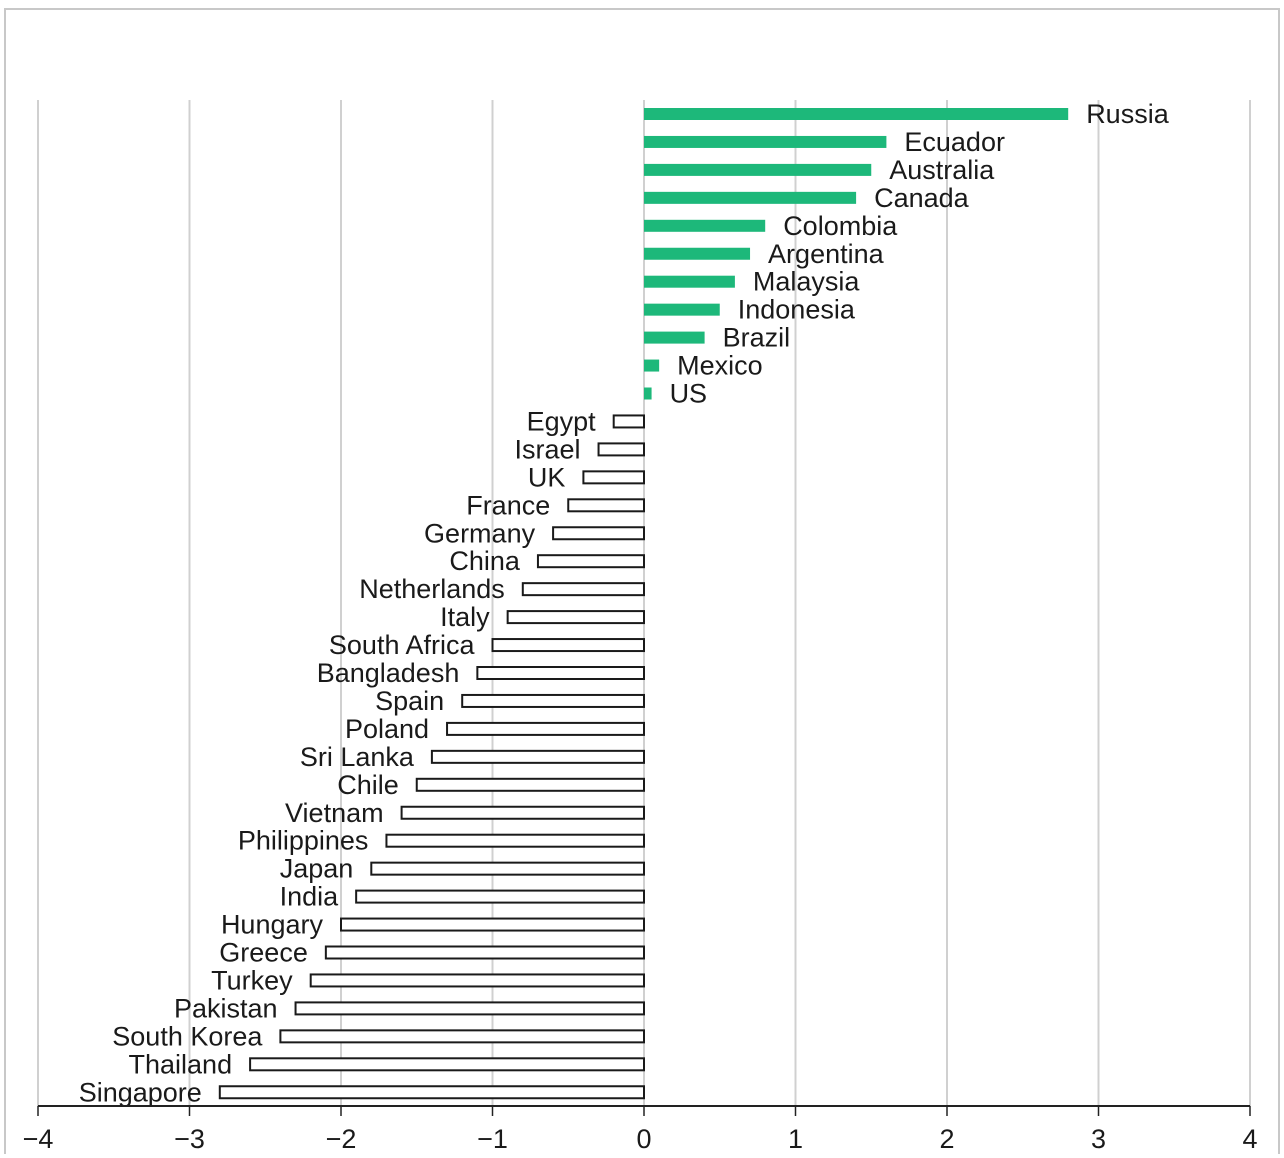 This screenshot has height=1158, width=1284. Describe the element at coordinates (674, 337) in the screenshot. I see `bar-brazil` at that location.